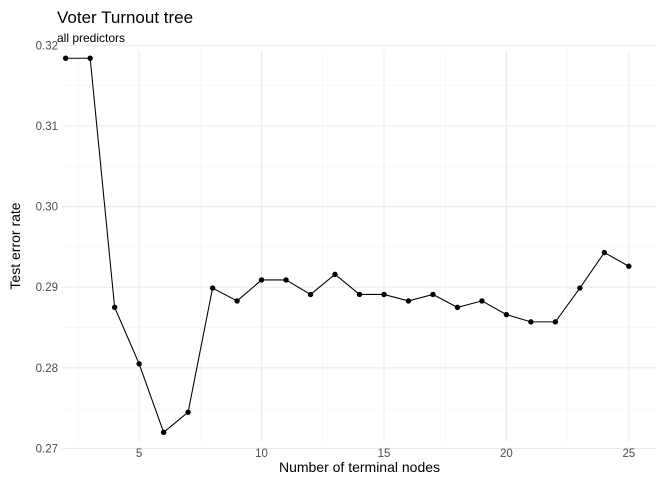 Image resolution: width=672 pixels, height=480 pixels. What do you see at coordinates (47, 208) in the screenshot?
I see `y-tick-label: 0.30` at bounding box center [47, 208].